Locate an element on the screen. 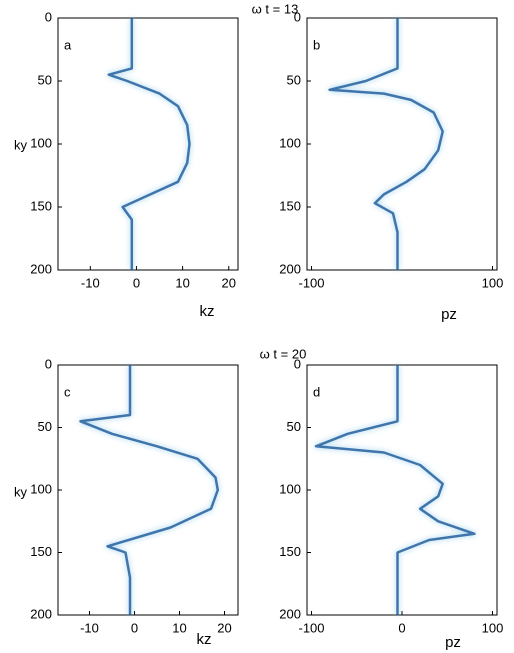 This screenshot has width=514, height=653. panel-label: d is located at coordinates (316, 391).